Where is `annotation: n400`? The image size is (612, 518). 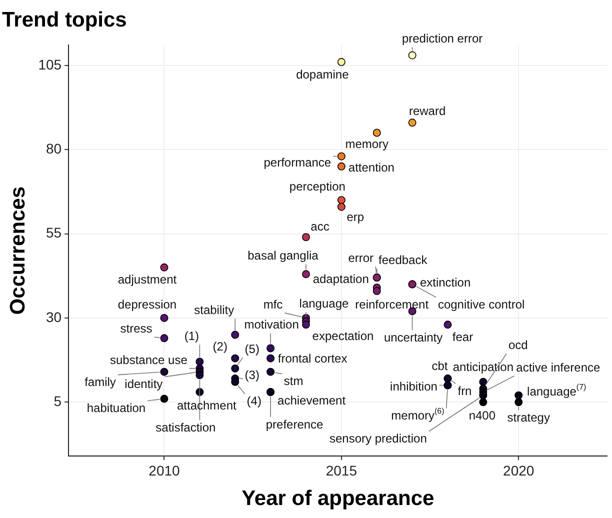 annotation: n400 is located at coordinates (482, 415).